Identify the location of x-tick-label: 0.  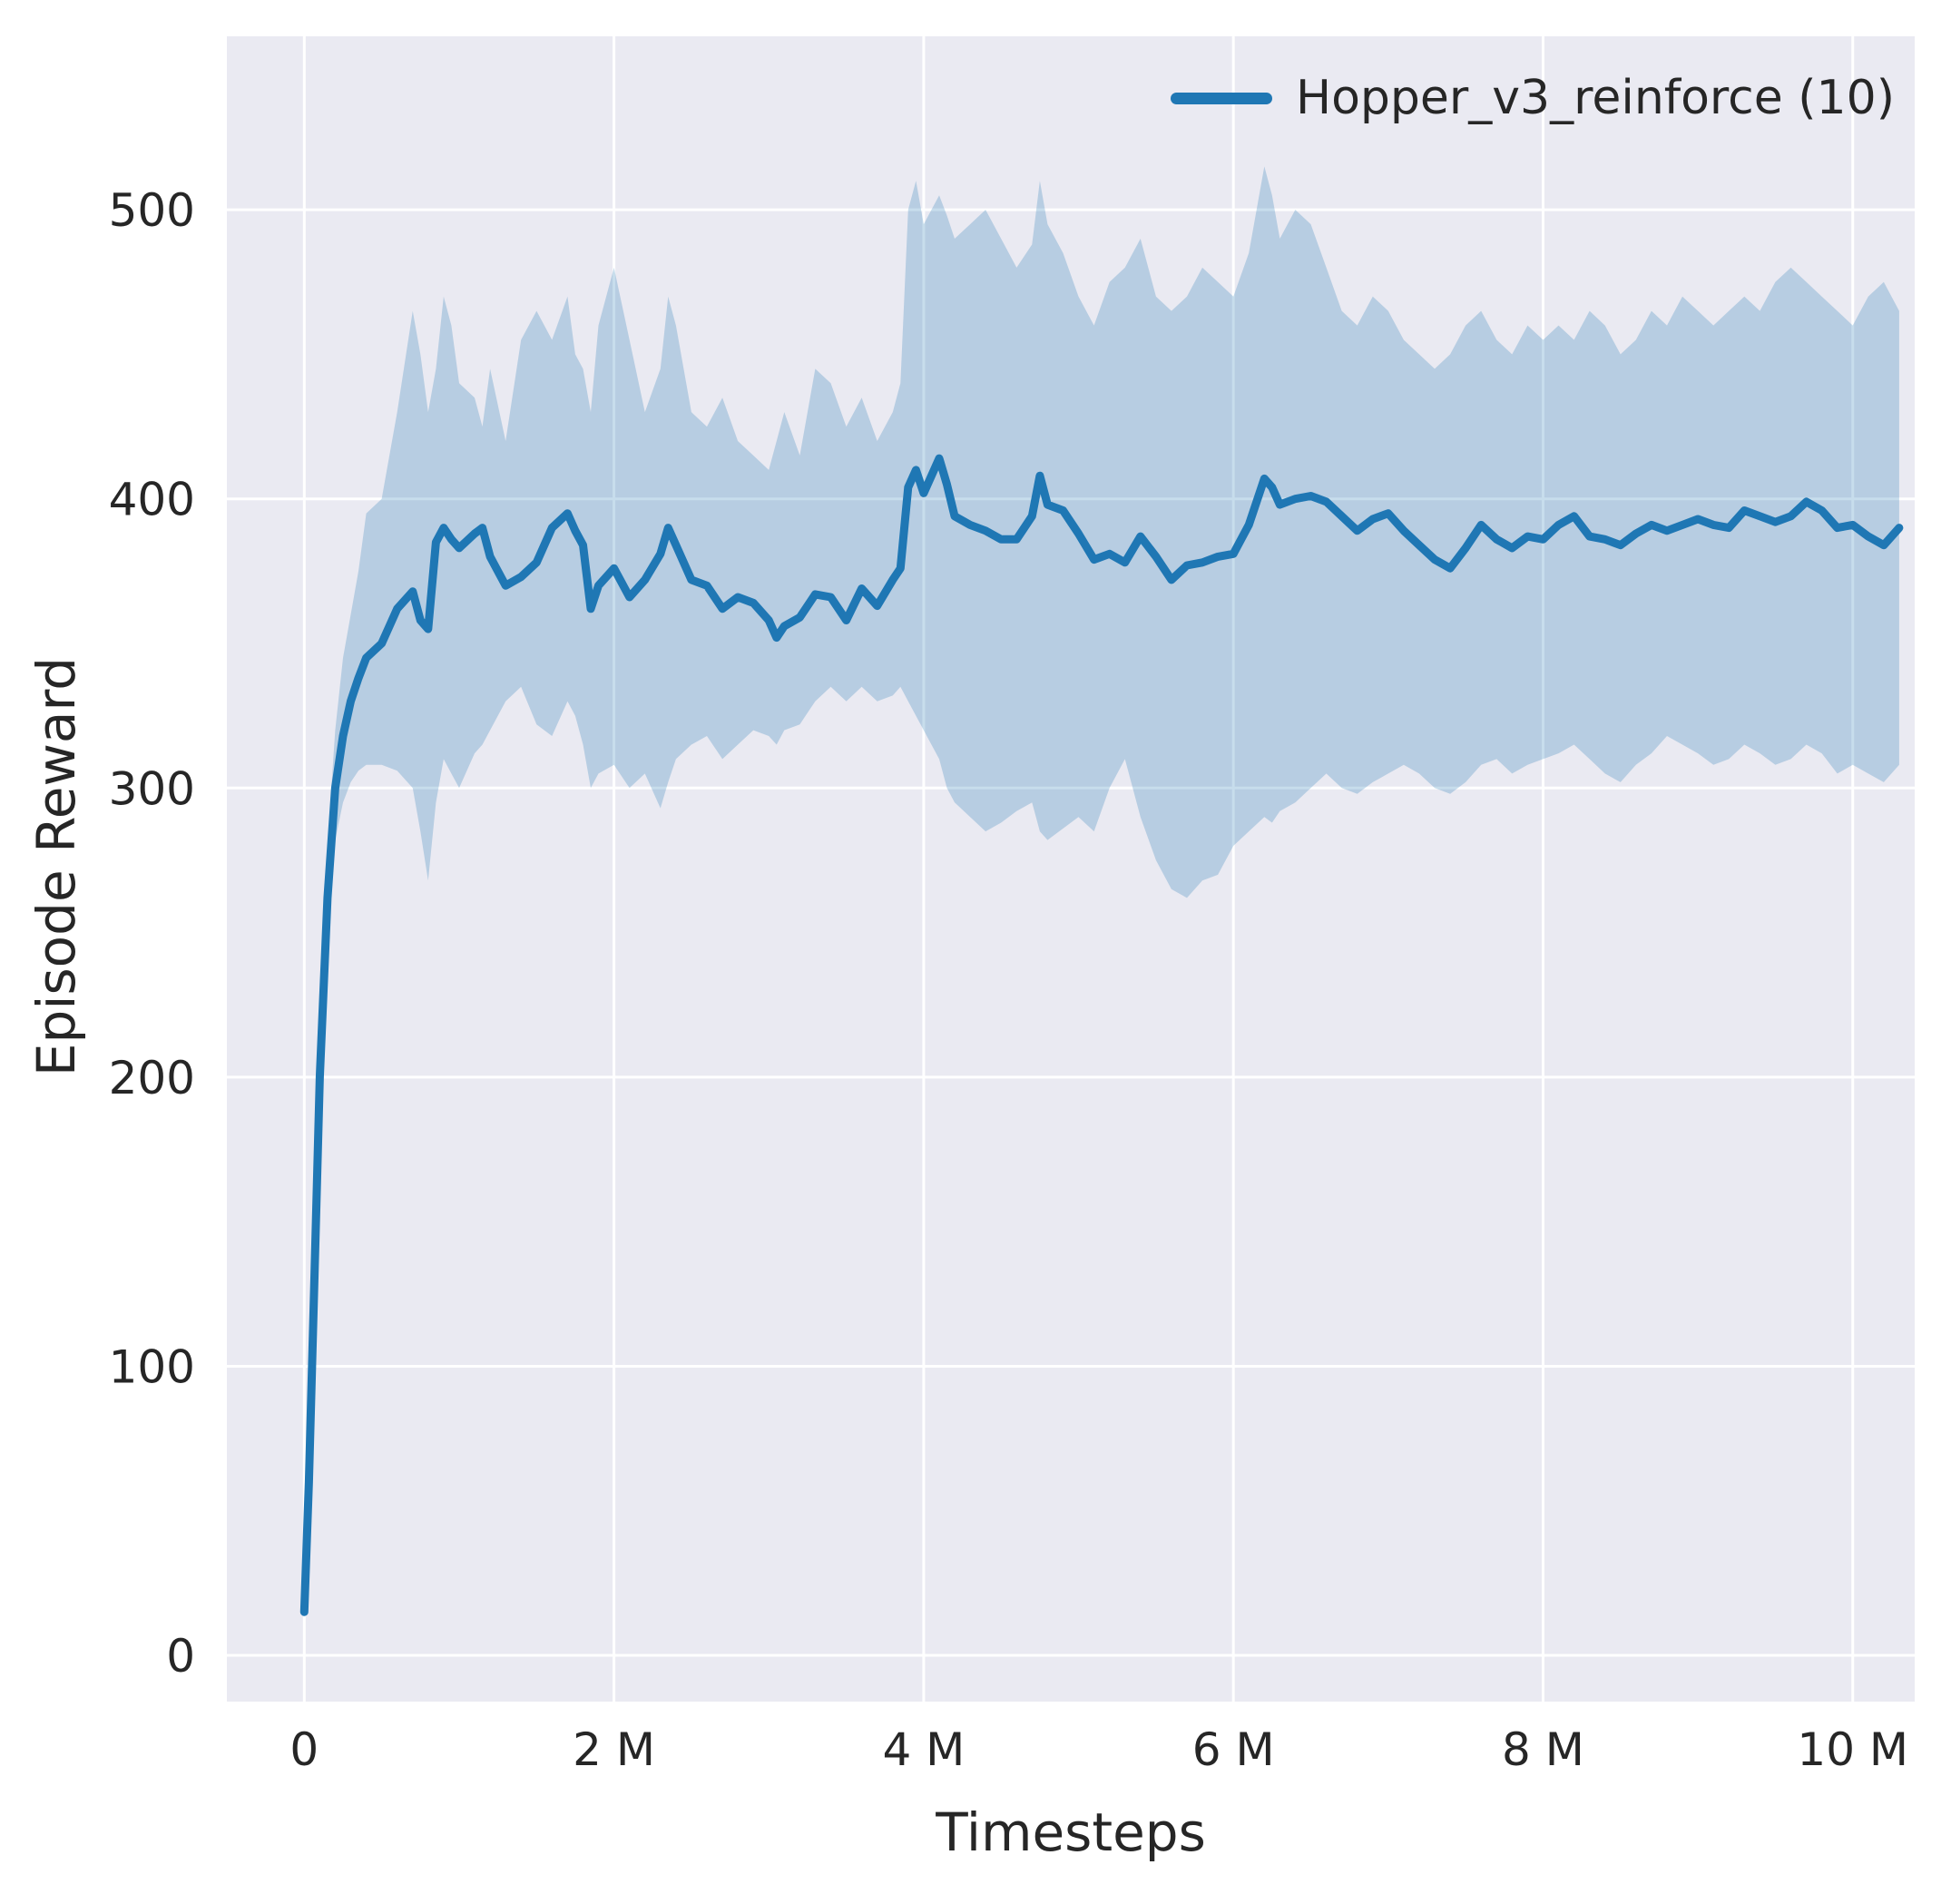
(304, 1750).